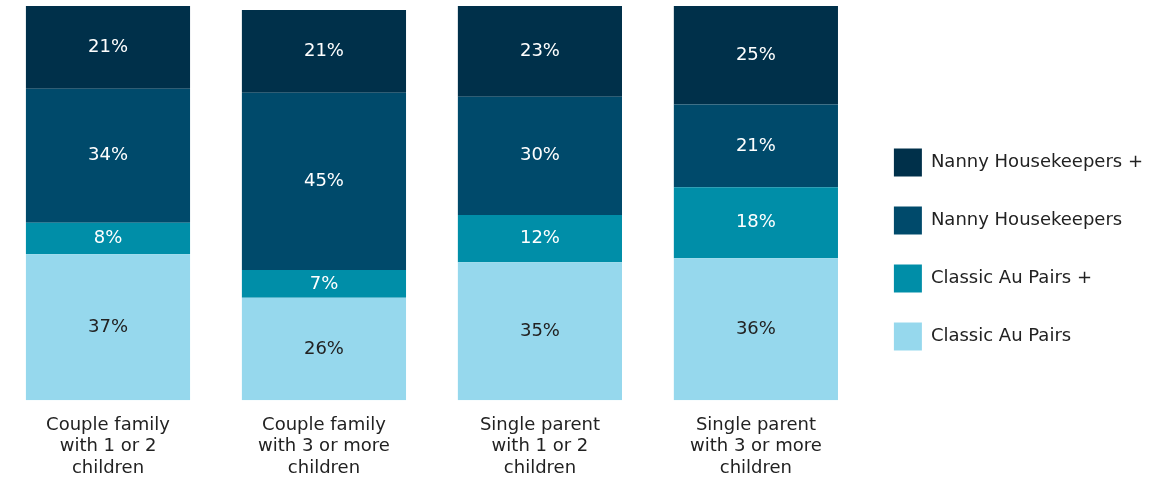 The width and height of the screenshot is (1153, 493). Describe the element at coordinates (1026, 219) in the screenshot. I see `legend-label: Nanny Housekeepers` at that location.